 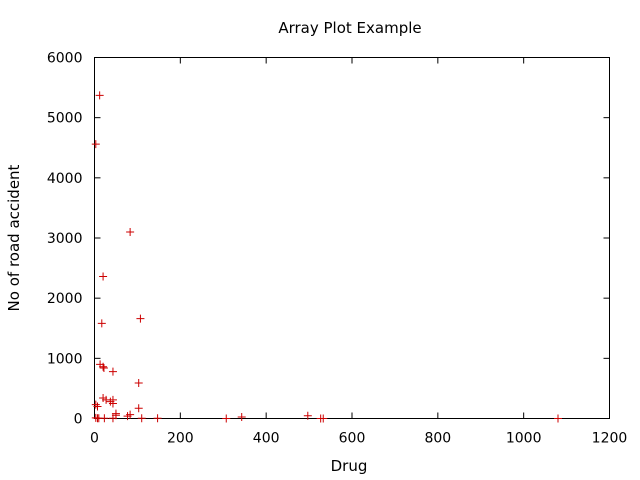 What do you see at coordinates (65, 359) in the screenshot?
I see `y-tick-label: 1000` at bounding box center [65, 359].